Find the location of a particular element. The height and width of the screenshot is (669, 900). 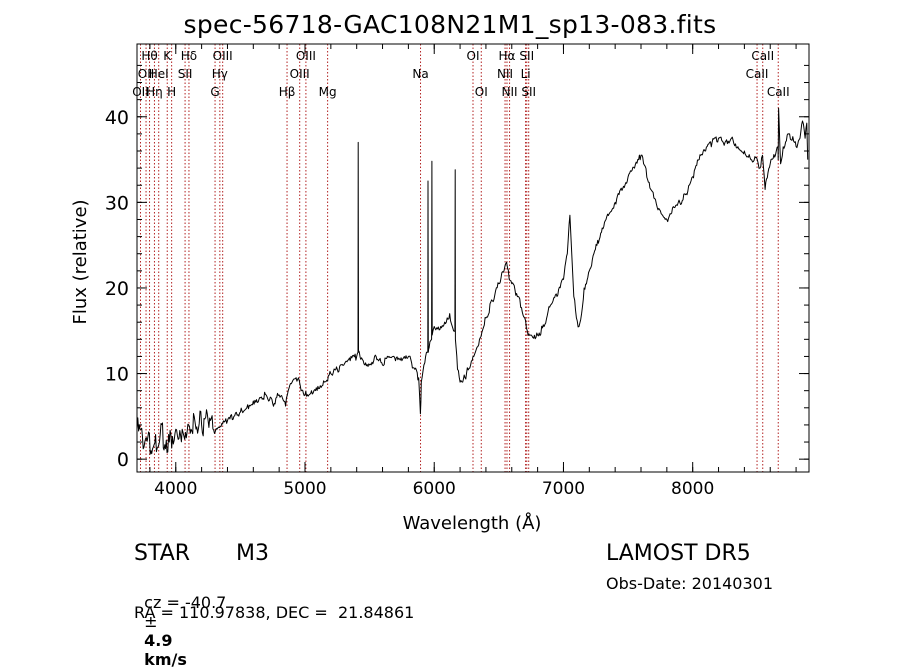

line-marker-label: Hγ is located at coordinates (220, 74).